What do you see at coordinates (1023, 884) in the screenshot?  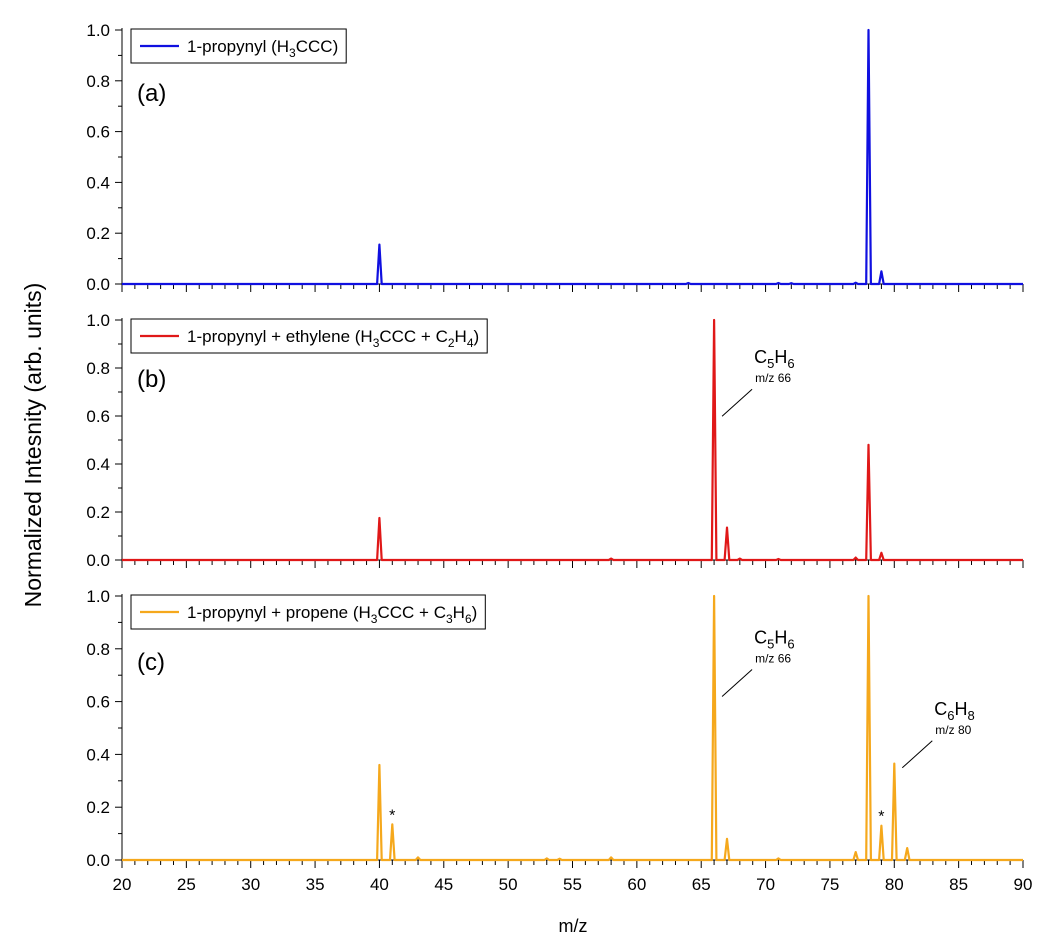 I see `x-tick-label: 90` at bounding box center [1023, 884].